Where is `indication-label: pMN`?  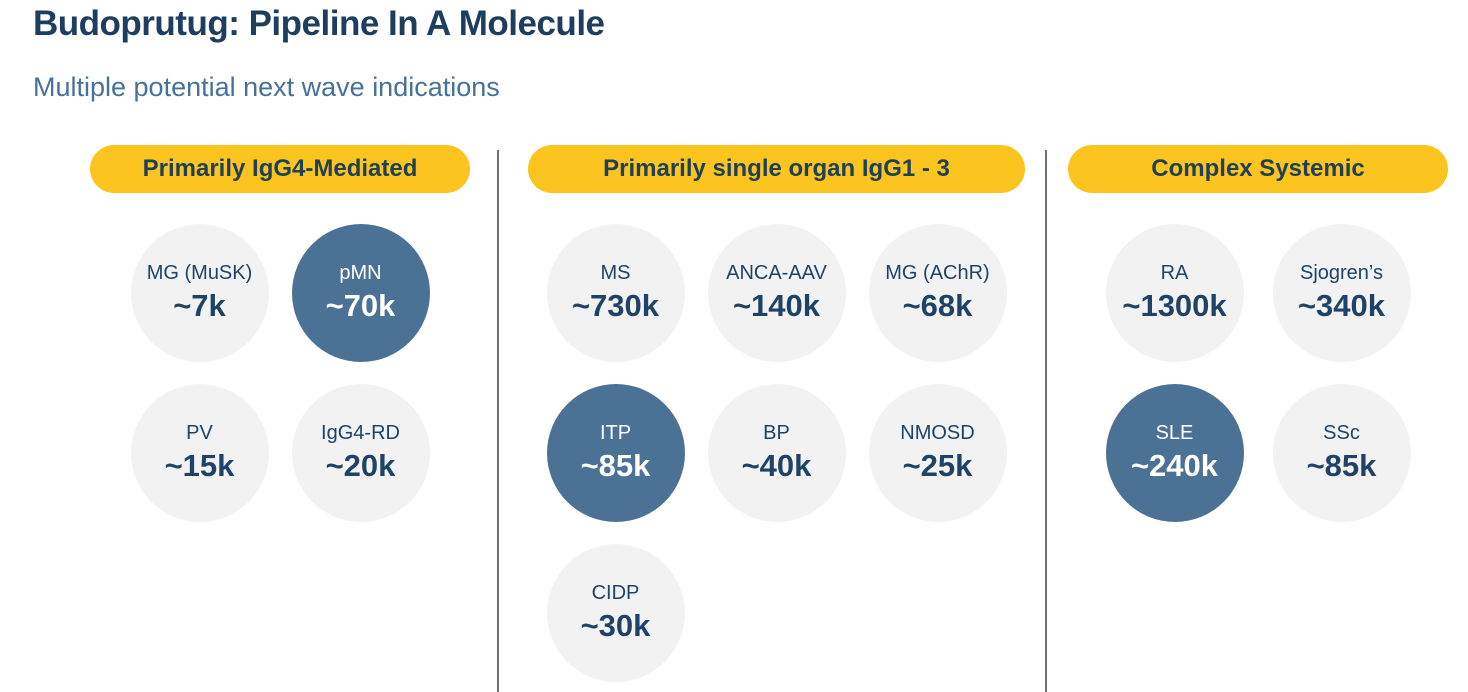 indication-label: pMN is located at coordinates (360, 273).